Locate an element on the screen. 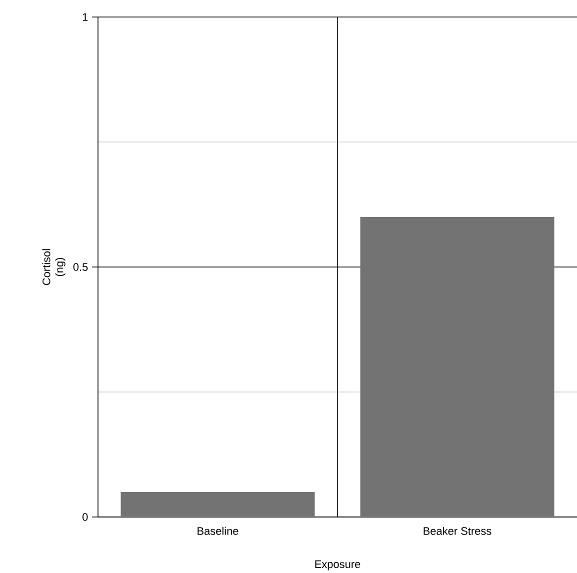 The width and height of the screenshot is (577, 573). y-tick-label: 1 is located at coordinates (85, 17).